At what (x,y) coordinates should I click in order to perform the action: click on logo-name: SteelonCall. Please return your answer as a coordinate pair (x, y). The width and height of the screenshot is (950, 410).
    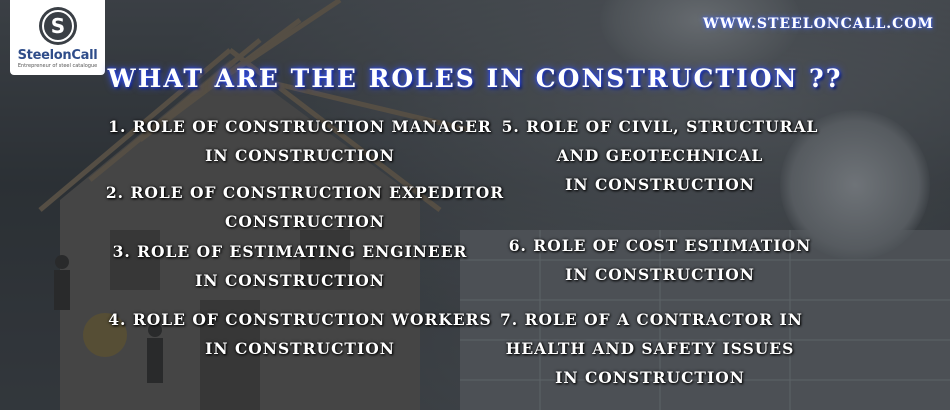
    Looking at the image, I should click on (57, 55).